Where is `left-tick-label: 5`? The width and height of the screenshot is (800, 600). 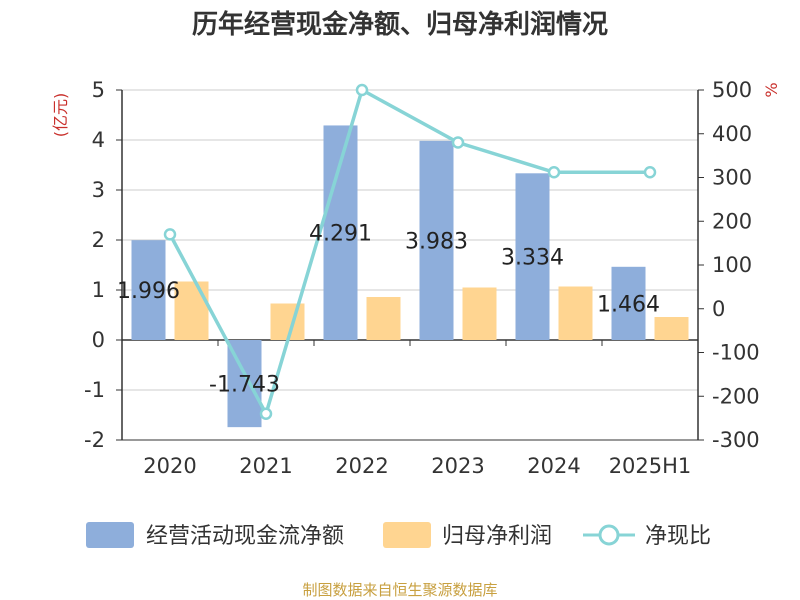 left-tick-label: 5 is located at coordinates (98, 90).